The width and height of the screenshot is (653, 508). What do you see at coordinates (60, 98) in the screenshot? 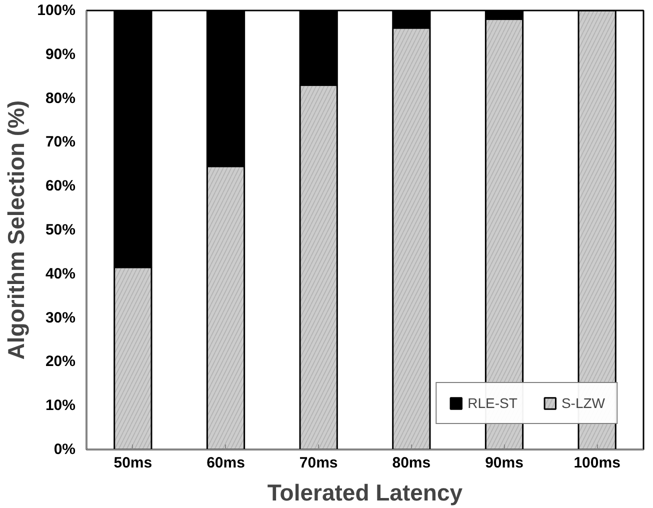
I see `y-tick-label: 80%` at bounding box center [60, 98].